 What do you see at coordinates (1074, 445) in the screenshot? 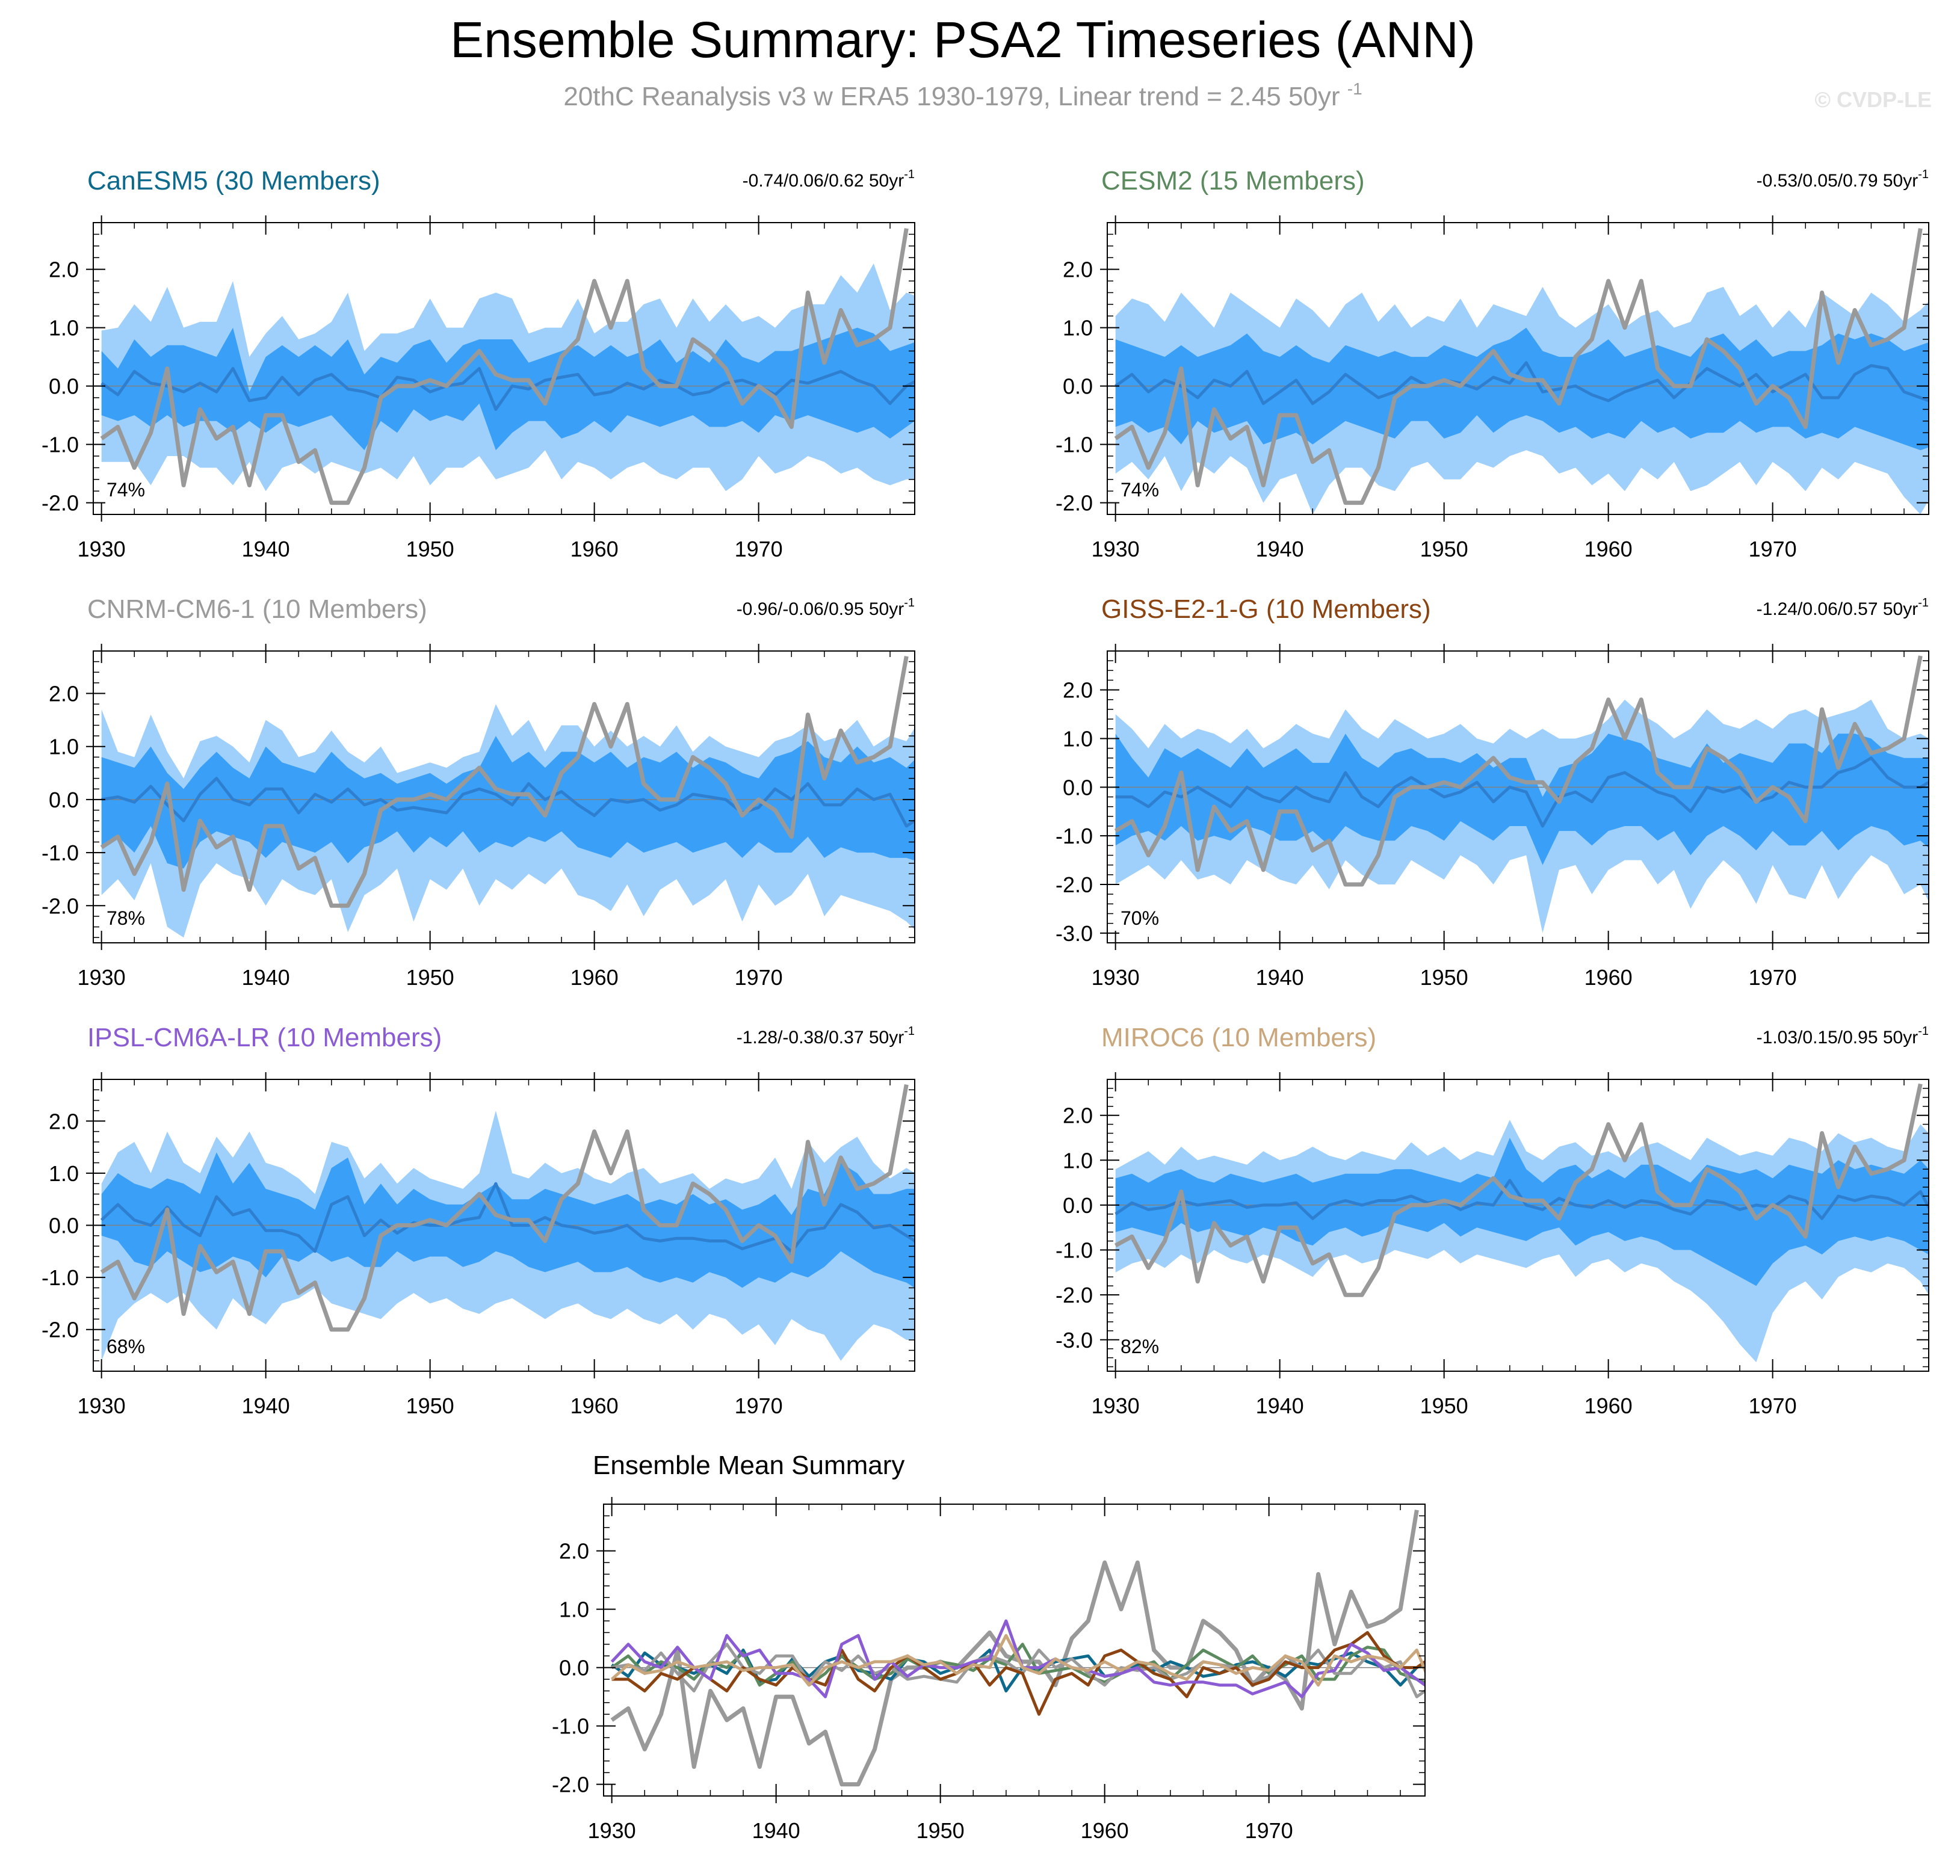
I see `panel-2-y-tick-label: -1.0` at bounding box center [1074, 445].